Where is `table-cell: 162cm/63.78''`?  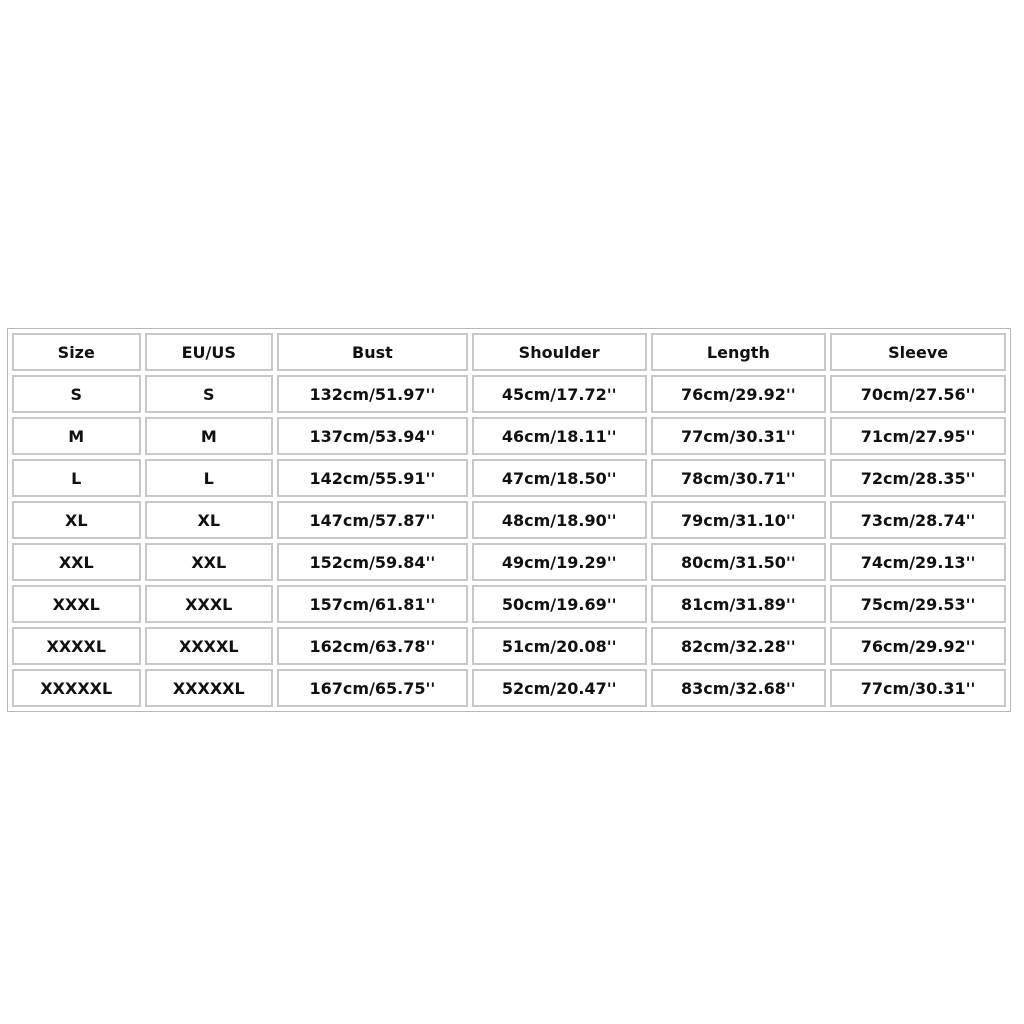
table-cell: 162cm/63.78'' is located at coordinates (372, 646).